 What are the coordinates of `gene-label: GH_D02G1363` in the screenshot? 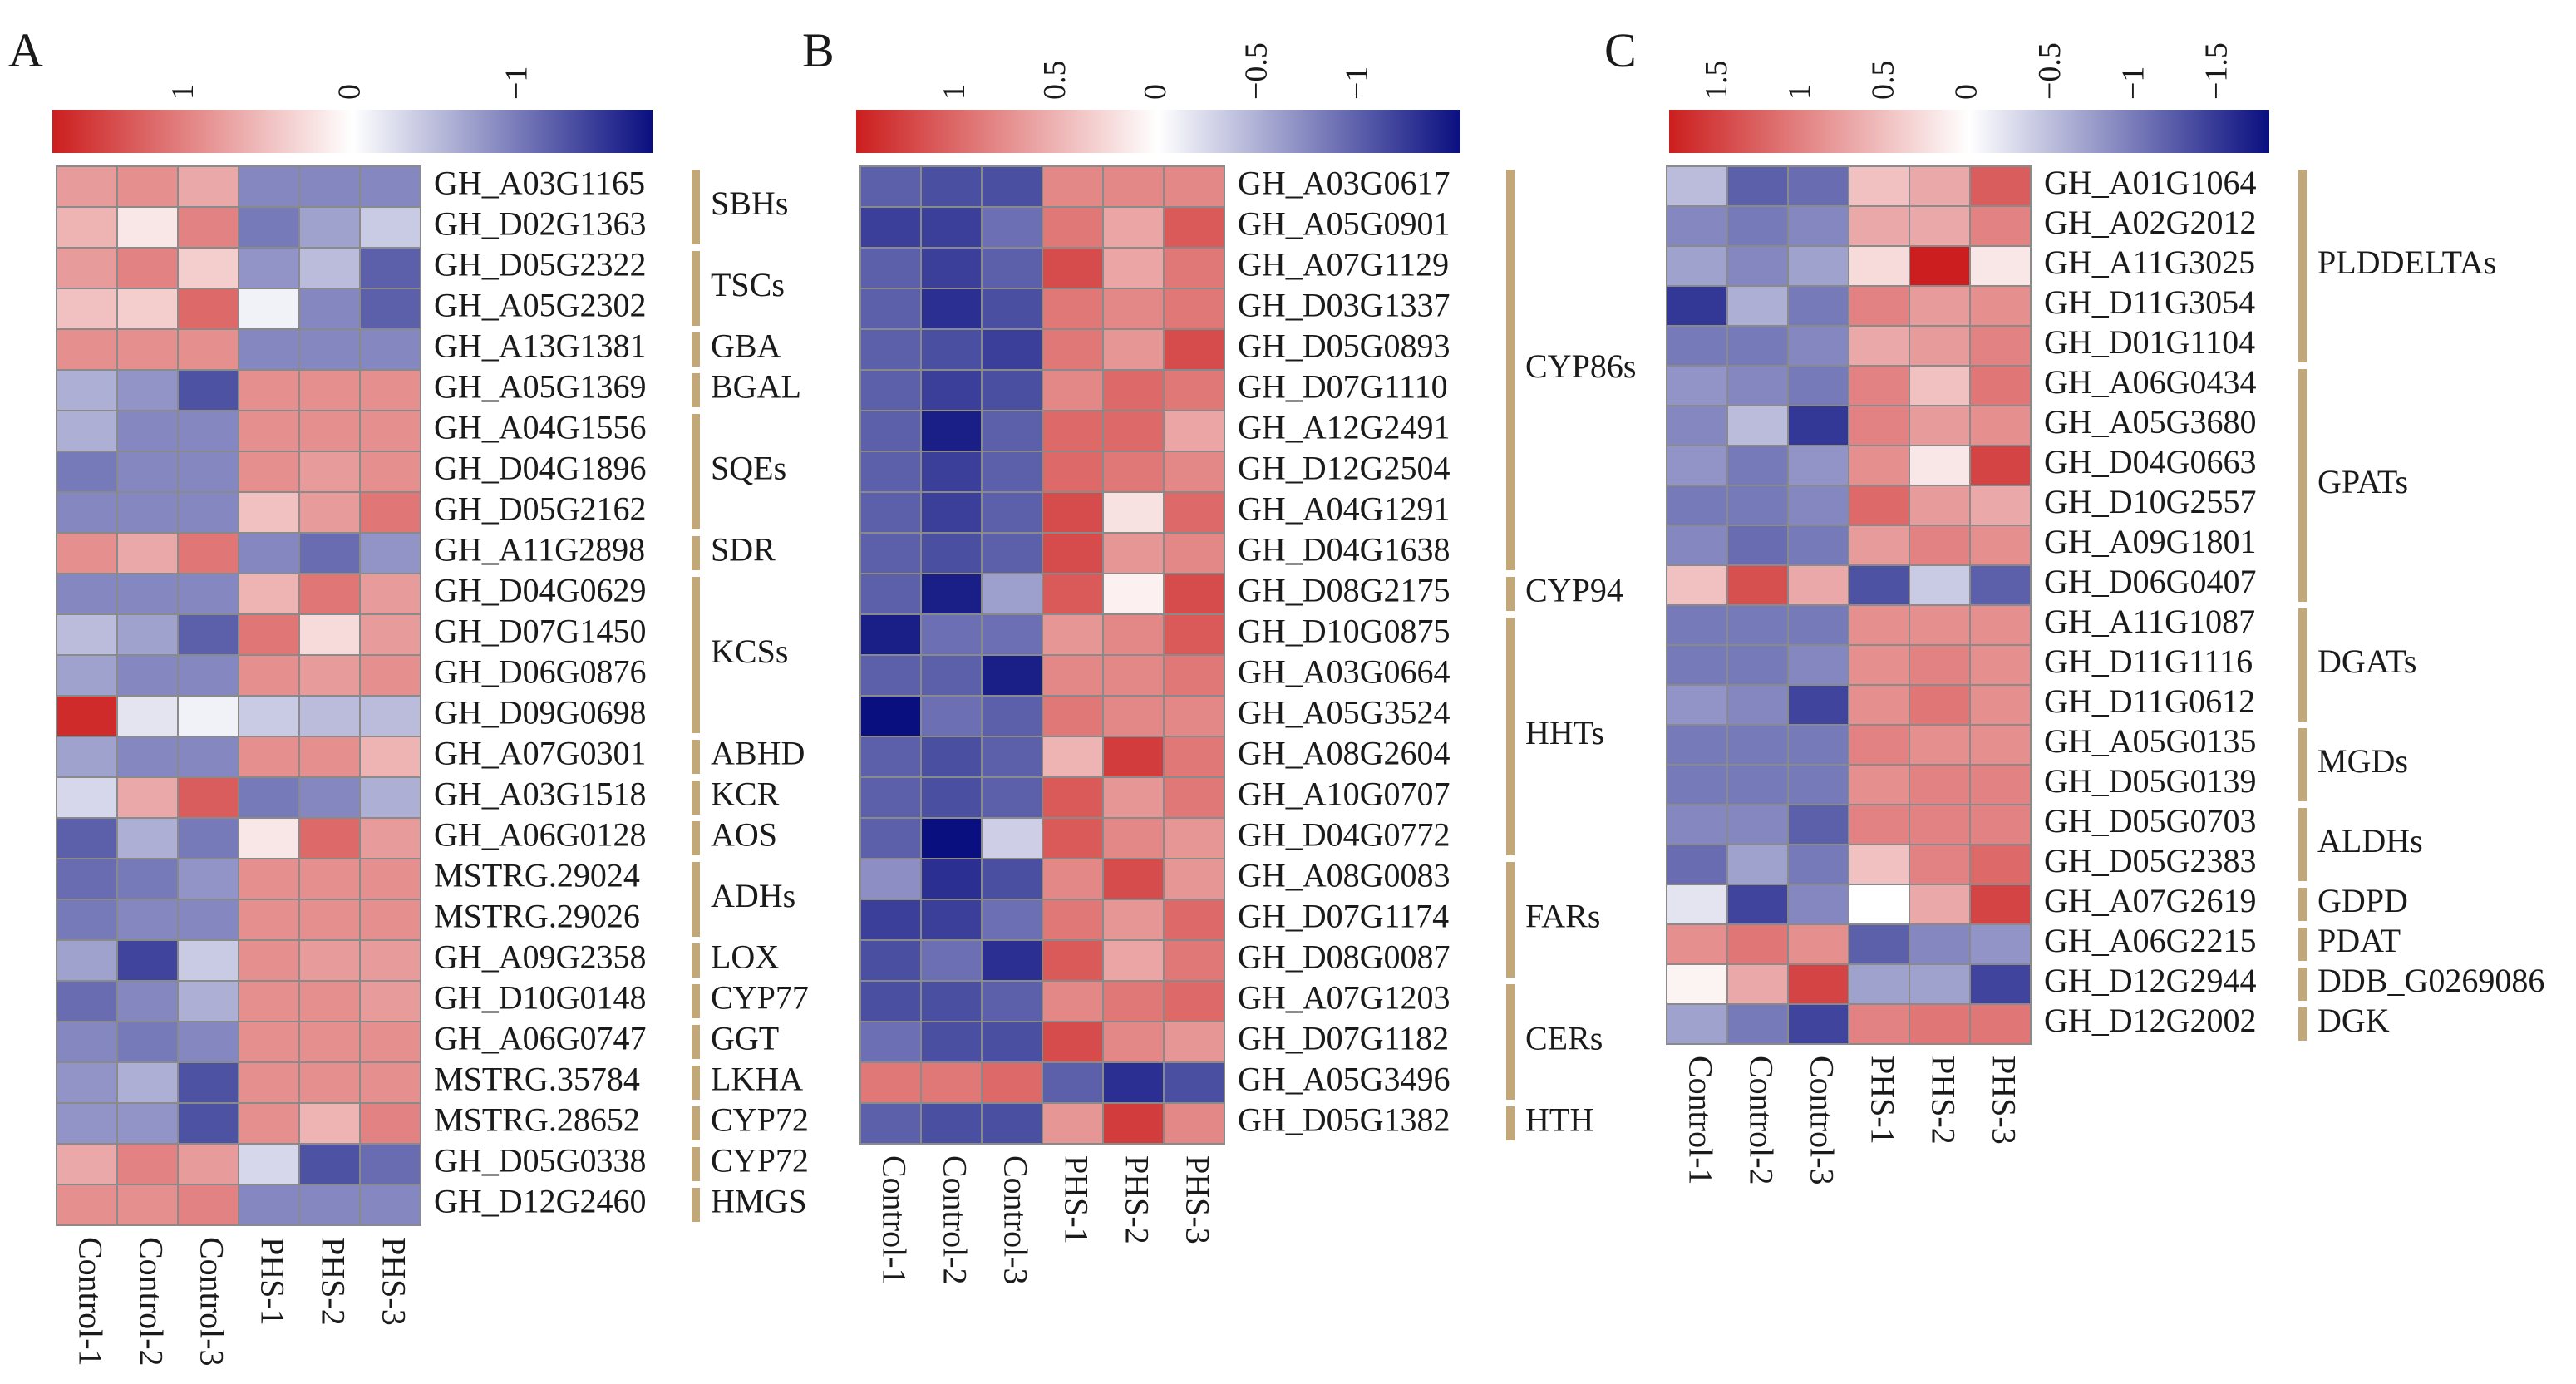 It's located at (540, 224).